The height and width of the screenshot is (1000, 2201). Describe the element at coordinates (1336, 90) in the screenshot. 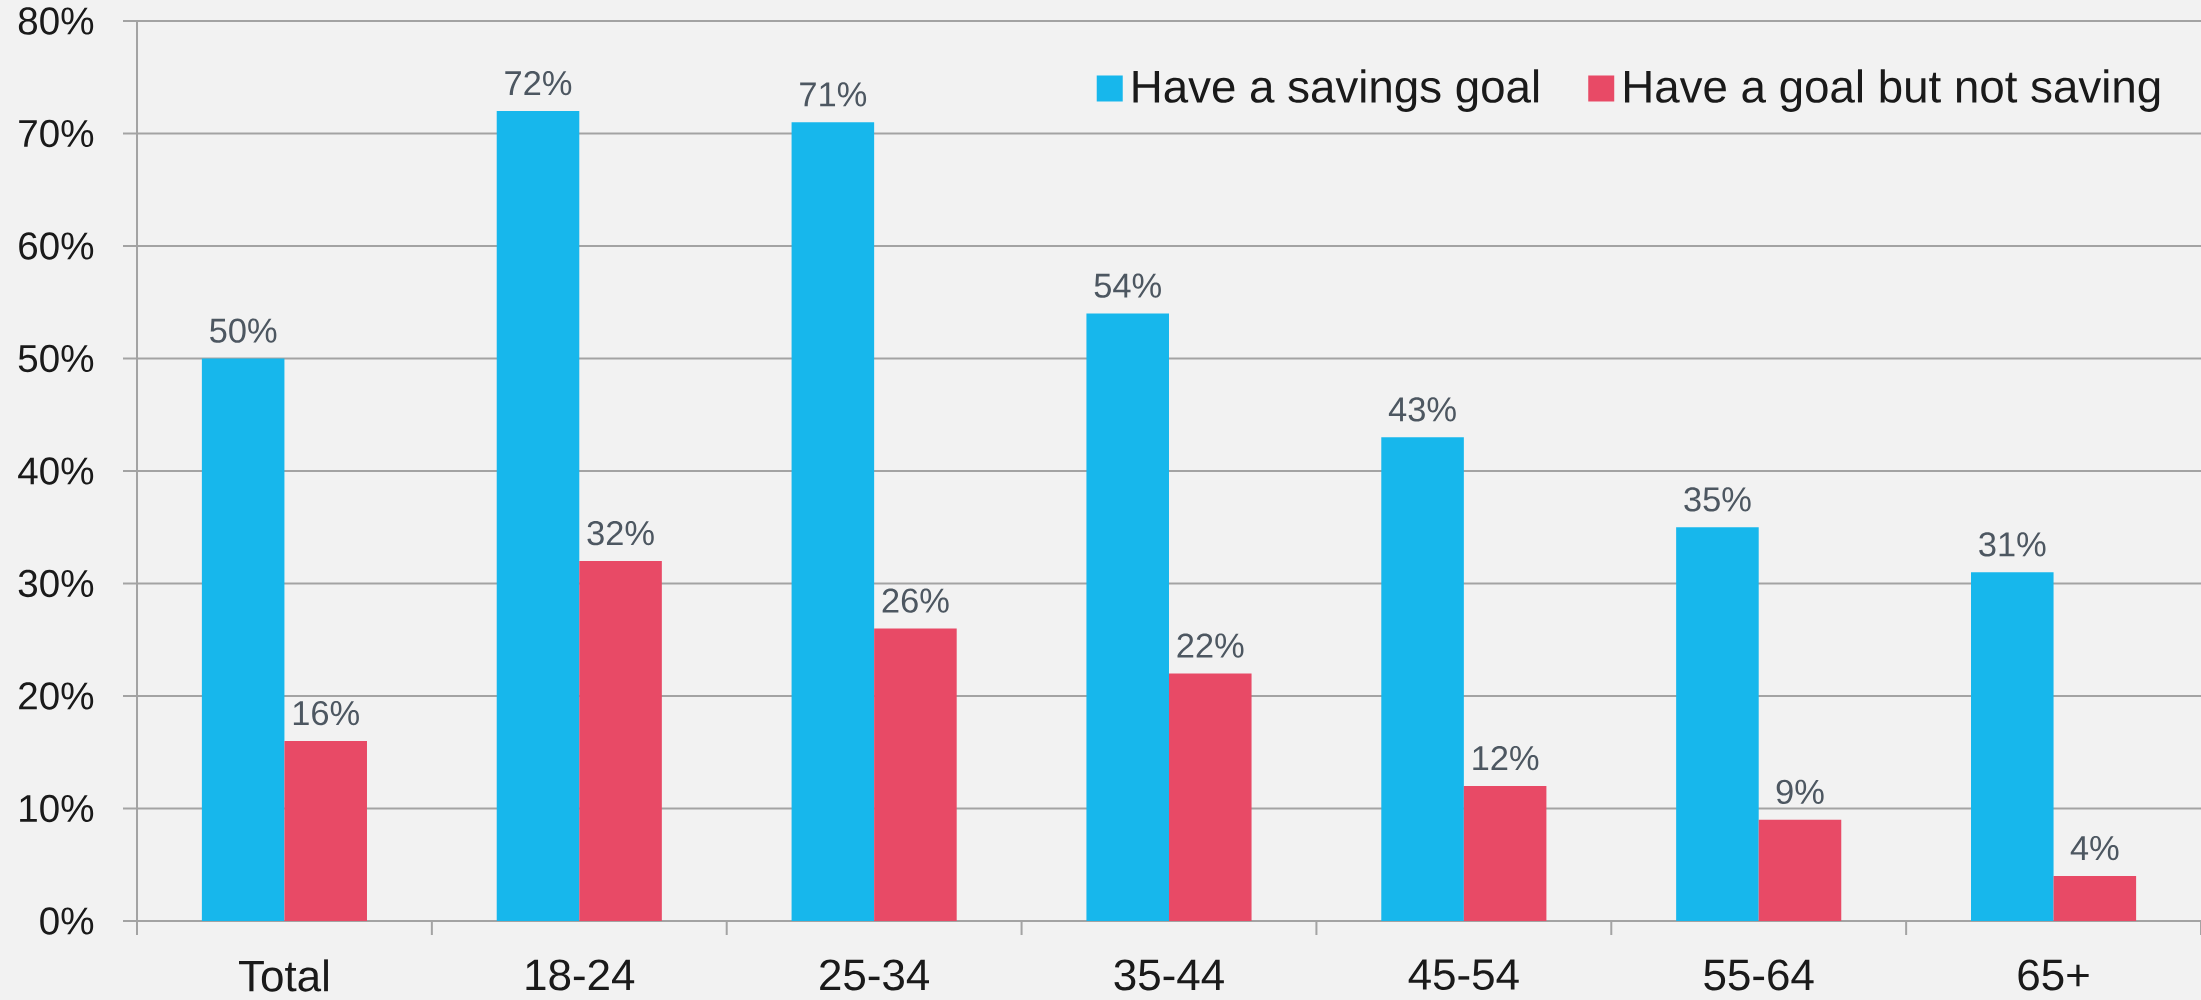

I see `legend-label: Have a savings goal` at that location.